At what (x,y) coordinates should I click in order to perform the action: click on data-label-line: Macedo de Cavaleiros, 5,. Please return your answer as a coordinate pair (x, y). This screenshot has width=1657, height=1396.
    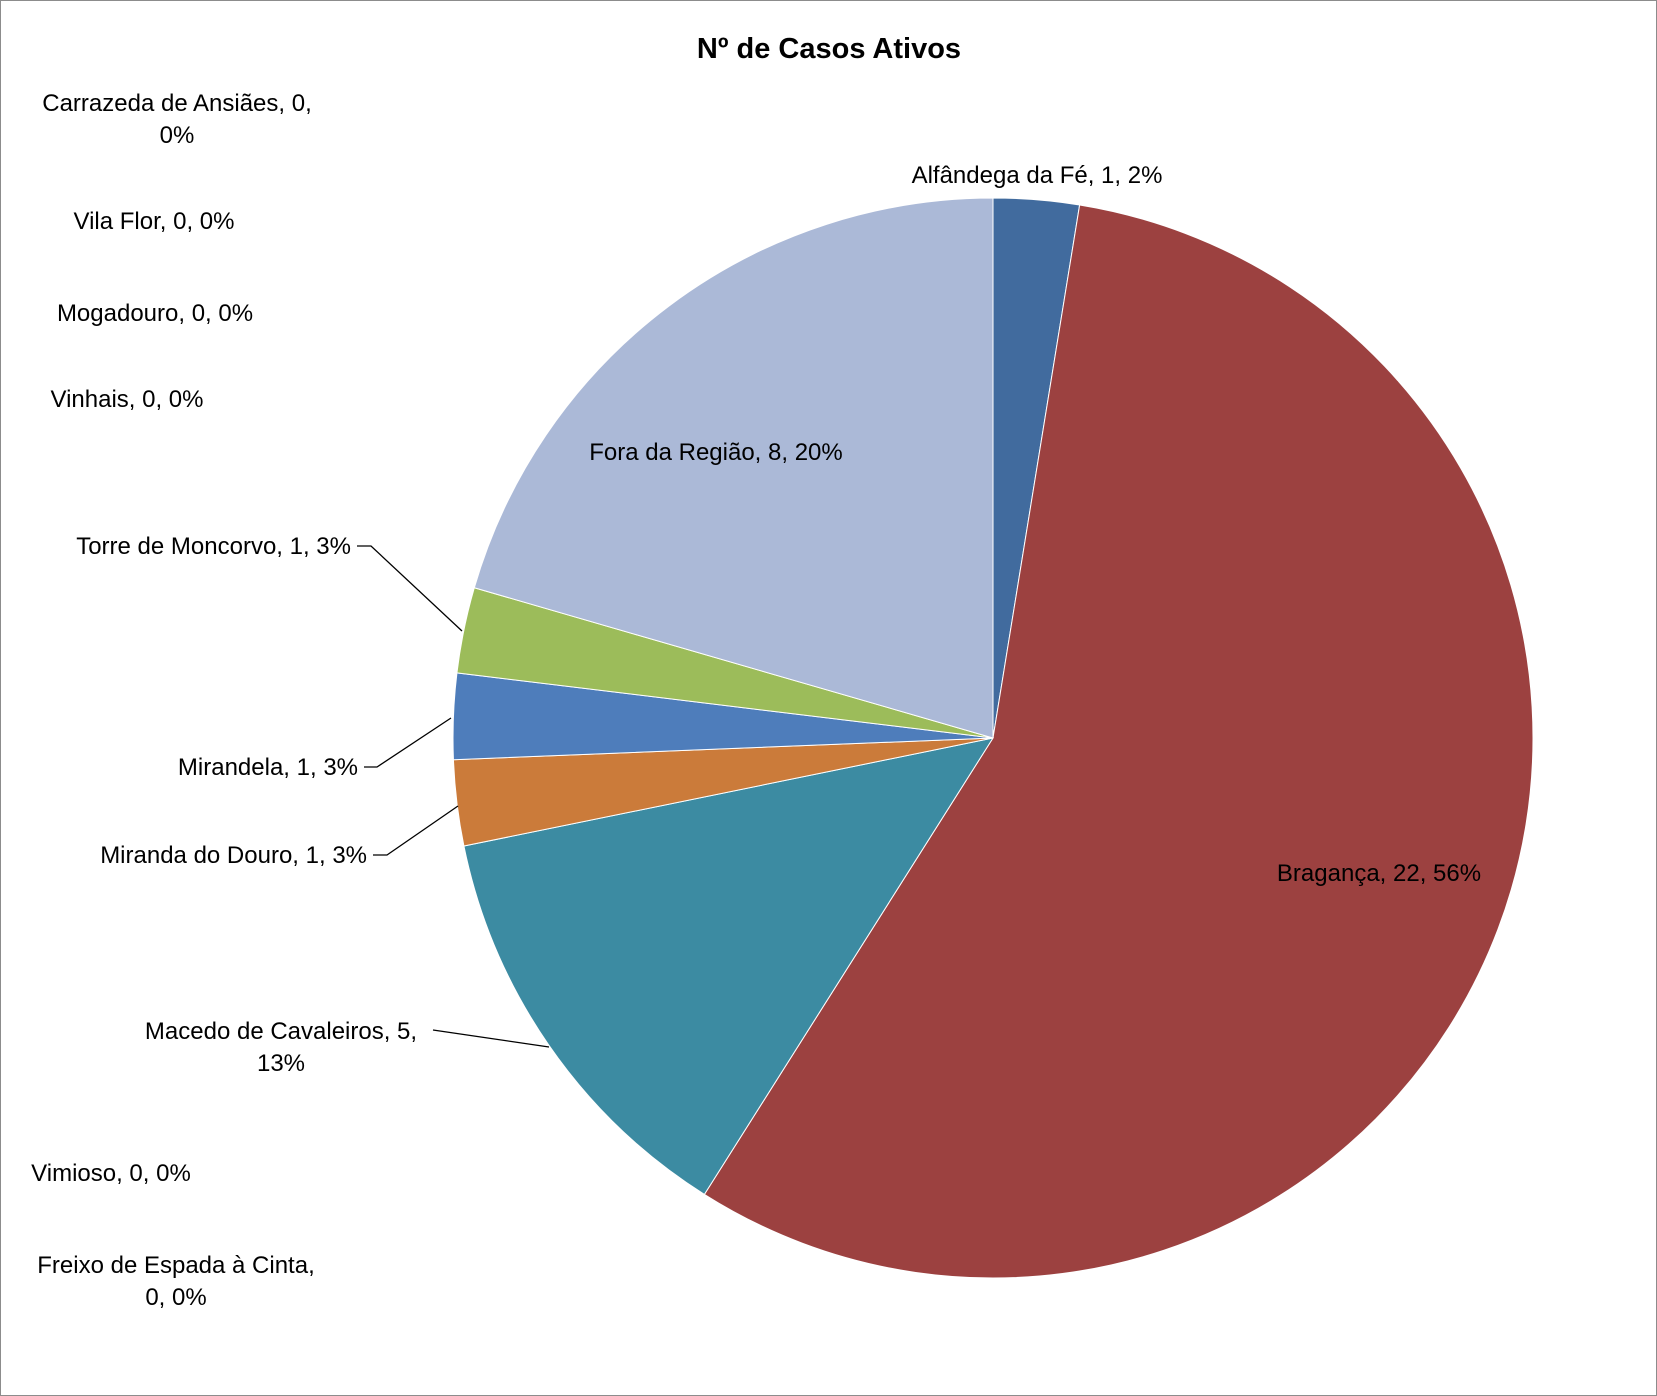
    Looking at the image, I should click on (281, 1031).